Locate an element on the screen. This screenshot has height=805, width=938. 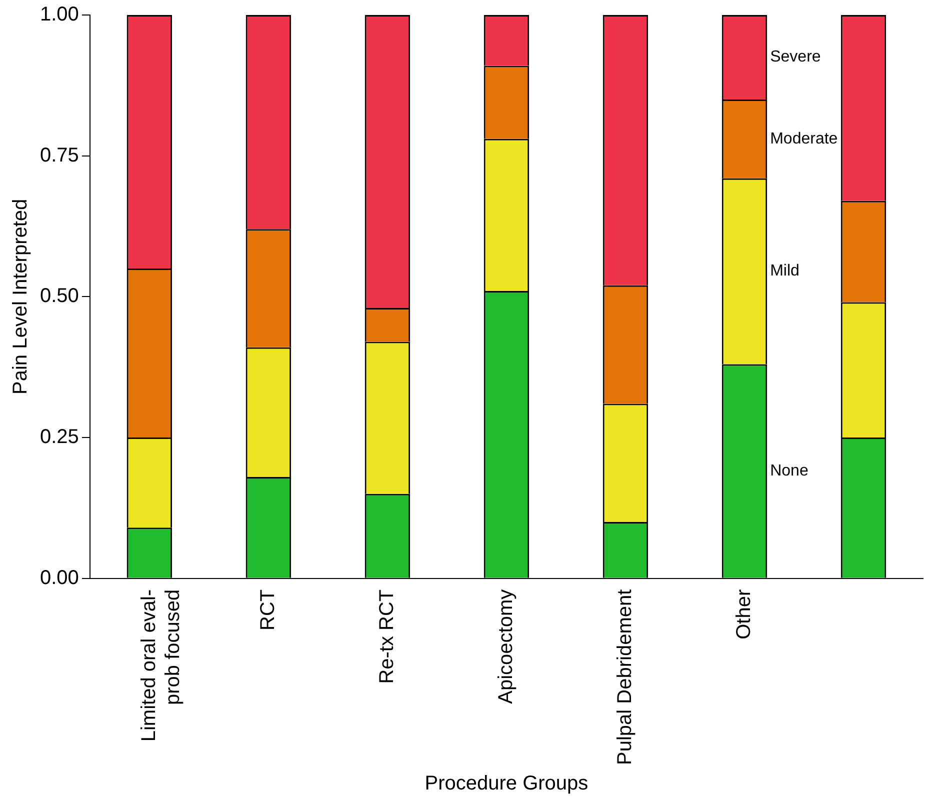
y-axis-title: Pain Level Interpreted is located at coordinates (21, 296).